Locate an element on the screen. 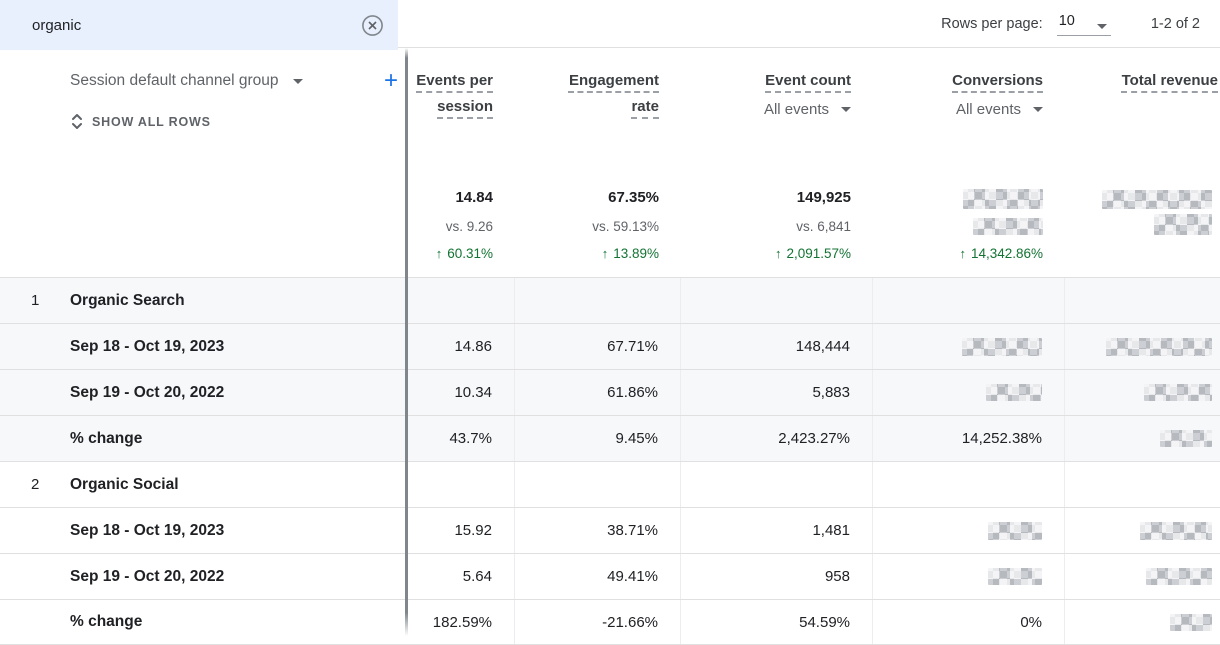 Image resolution: width=1220 pixels, height=645 pixels. dimension-cell: 1 Organic Search is located at coordinates (203, 300).